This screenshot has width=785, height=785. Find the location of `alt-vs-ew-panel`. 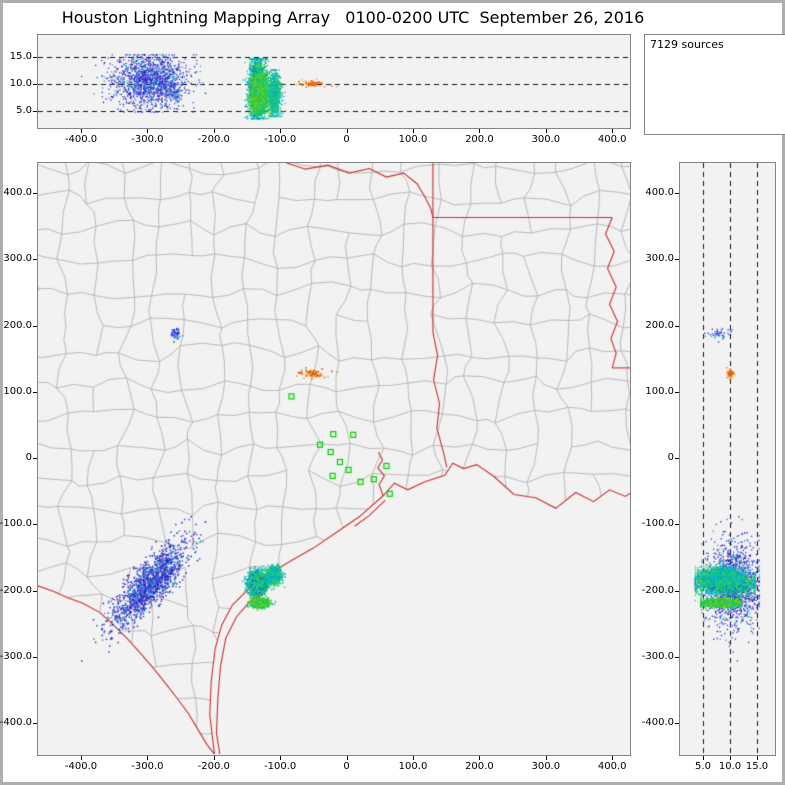

alt-vs-ew-panel is located at coordinates (334, 81).